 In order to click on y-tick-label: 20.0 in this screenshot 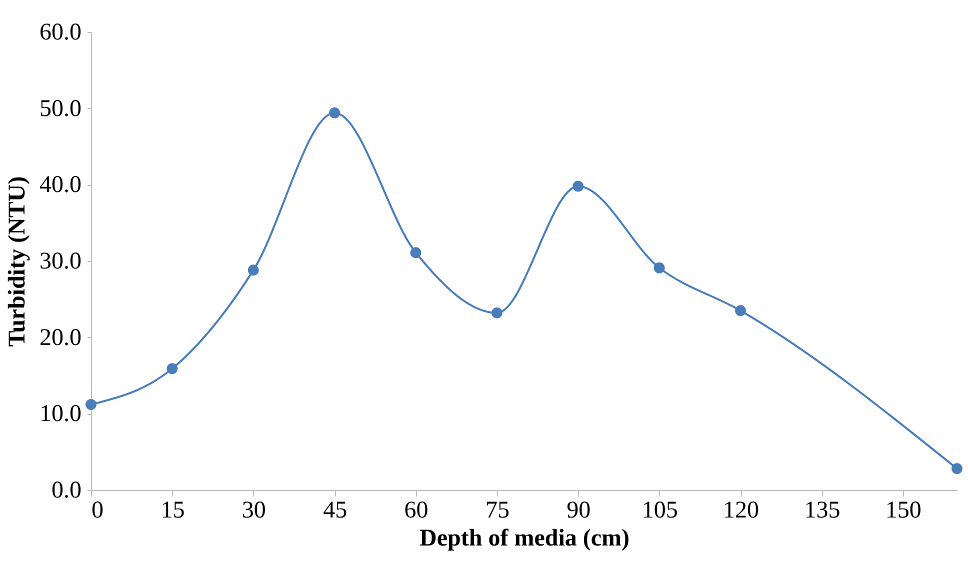, I will do `click(61, 337)`.